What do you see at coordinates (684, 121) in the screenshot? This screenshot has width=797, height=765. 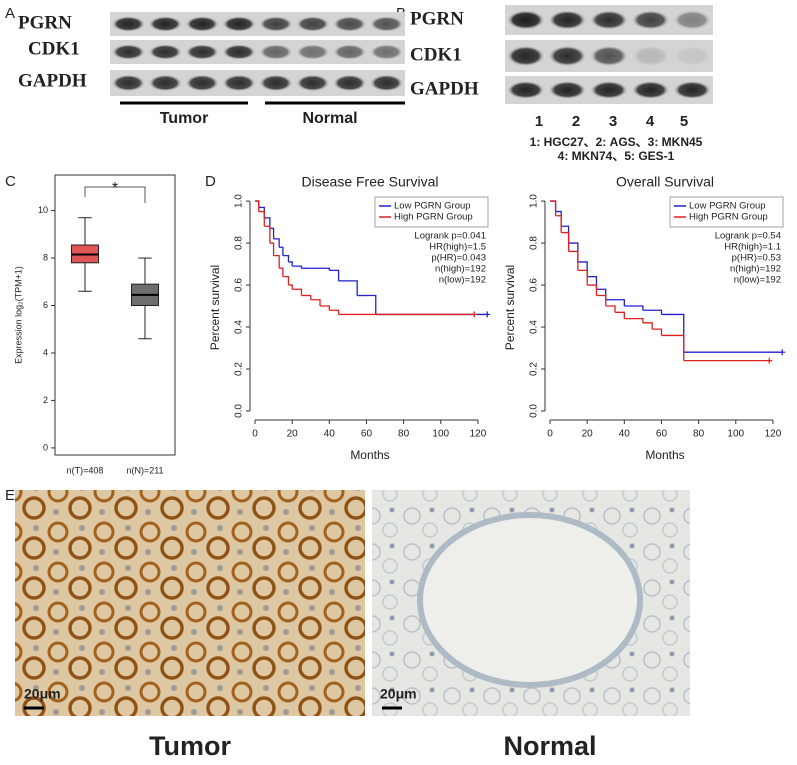 I see `lane-label: 5` at bounding box center [684, 121].